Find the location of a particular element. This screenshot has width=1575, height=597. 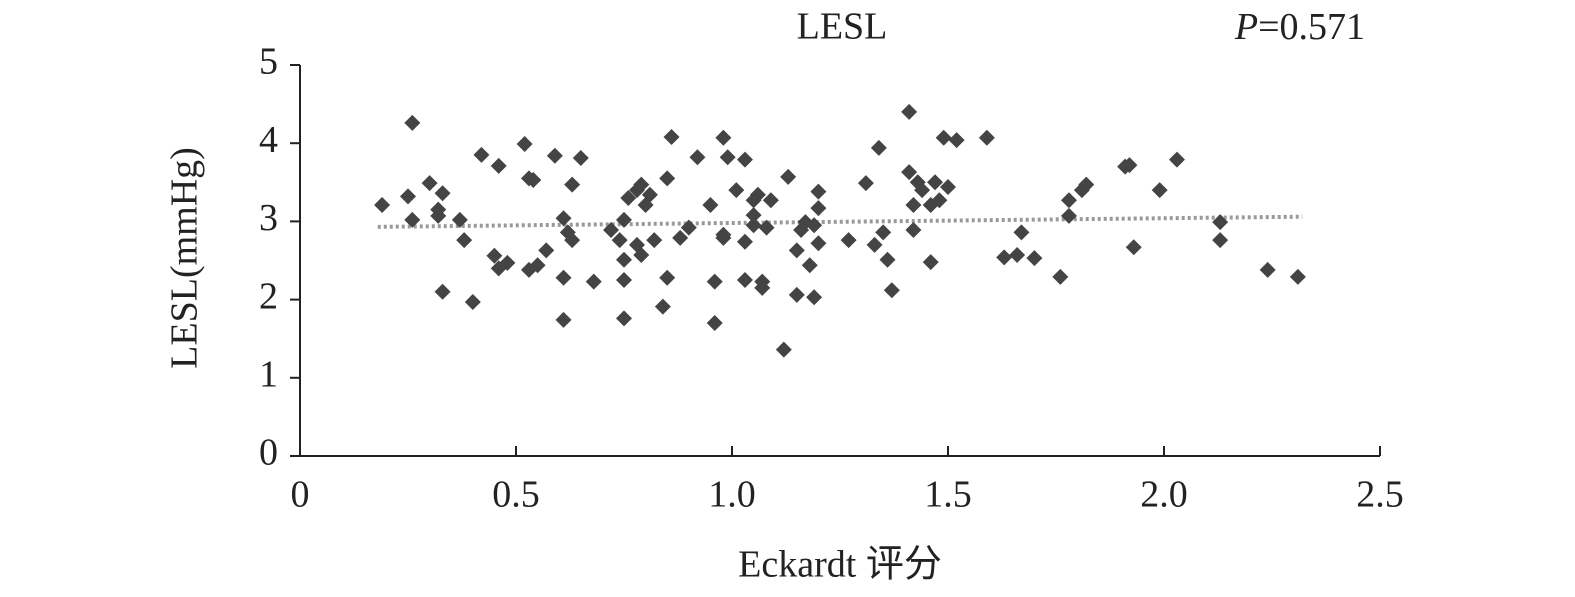

chart-title: LESL is located at coordinates (842, 27).